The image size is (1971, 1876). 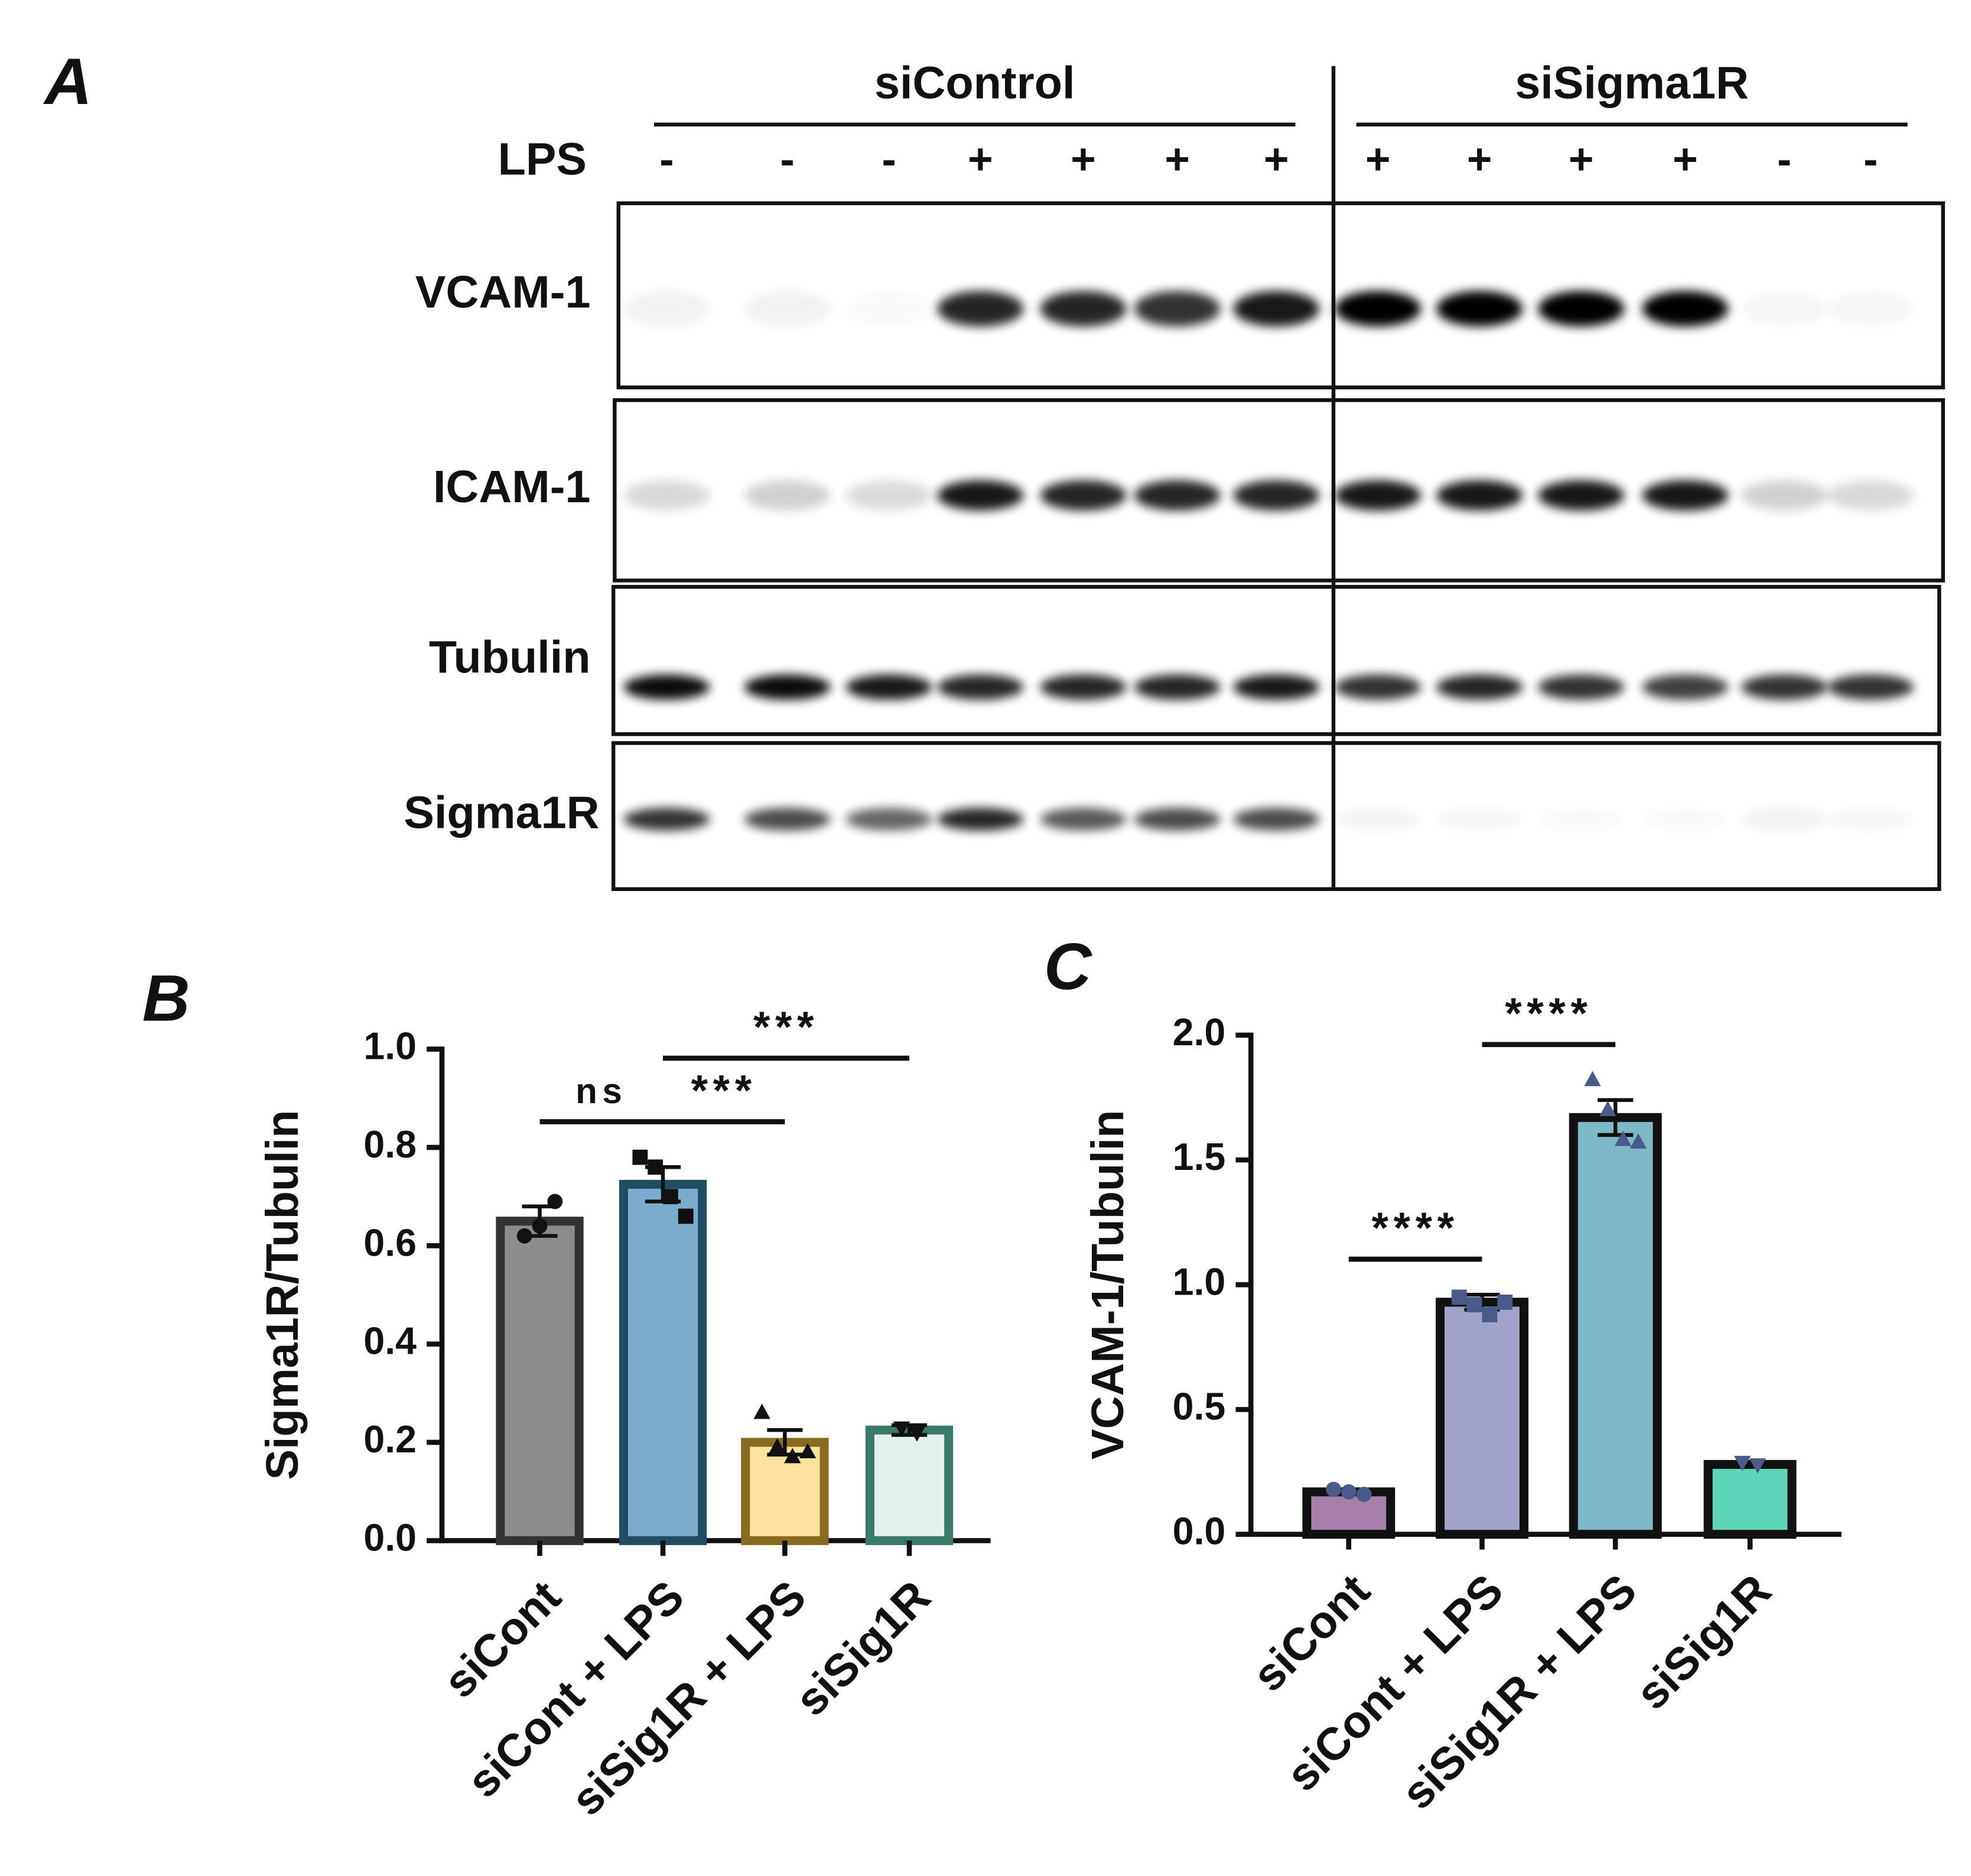 I want to click on x-tick-label: siSig1R + LPS, so click(x=1519, y=1692).